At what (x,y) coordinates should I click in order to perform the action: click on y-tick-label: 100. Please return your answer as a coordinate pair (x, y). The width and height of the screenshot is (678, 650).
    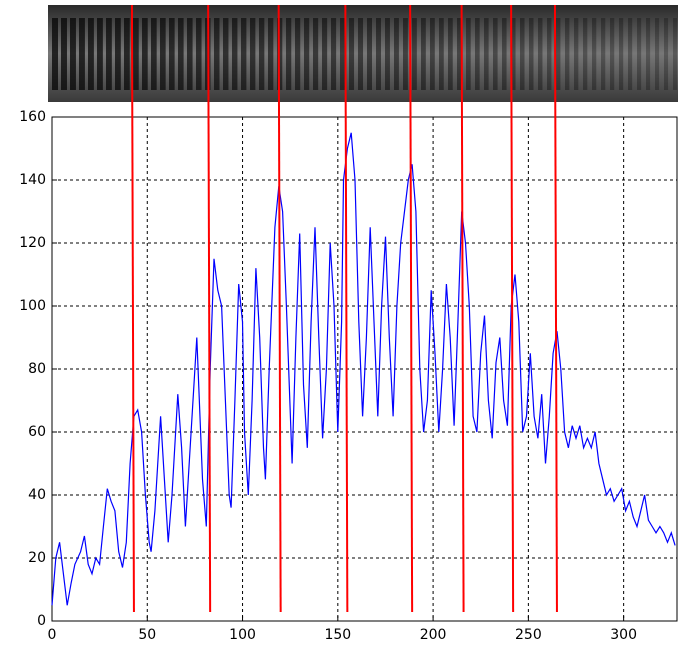
    Looking at the image, I should click on (32, 306).